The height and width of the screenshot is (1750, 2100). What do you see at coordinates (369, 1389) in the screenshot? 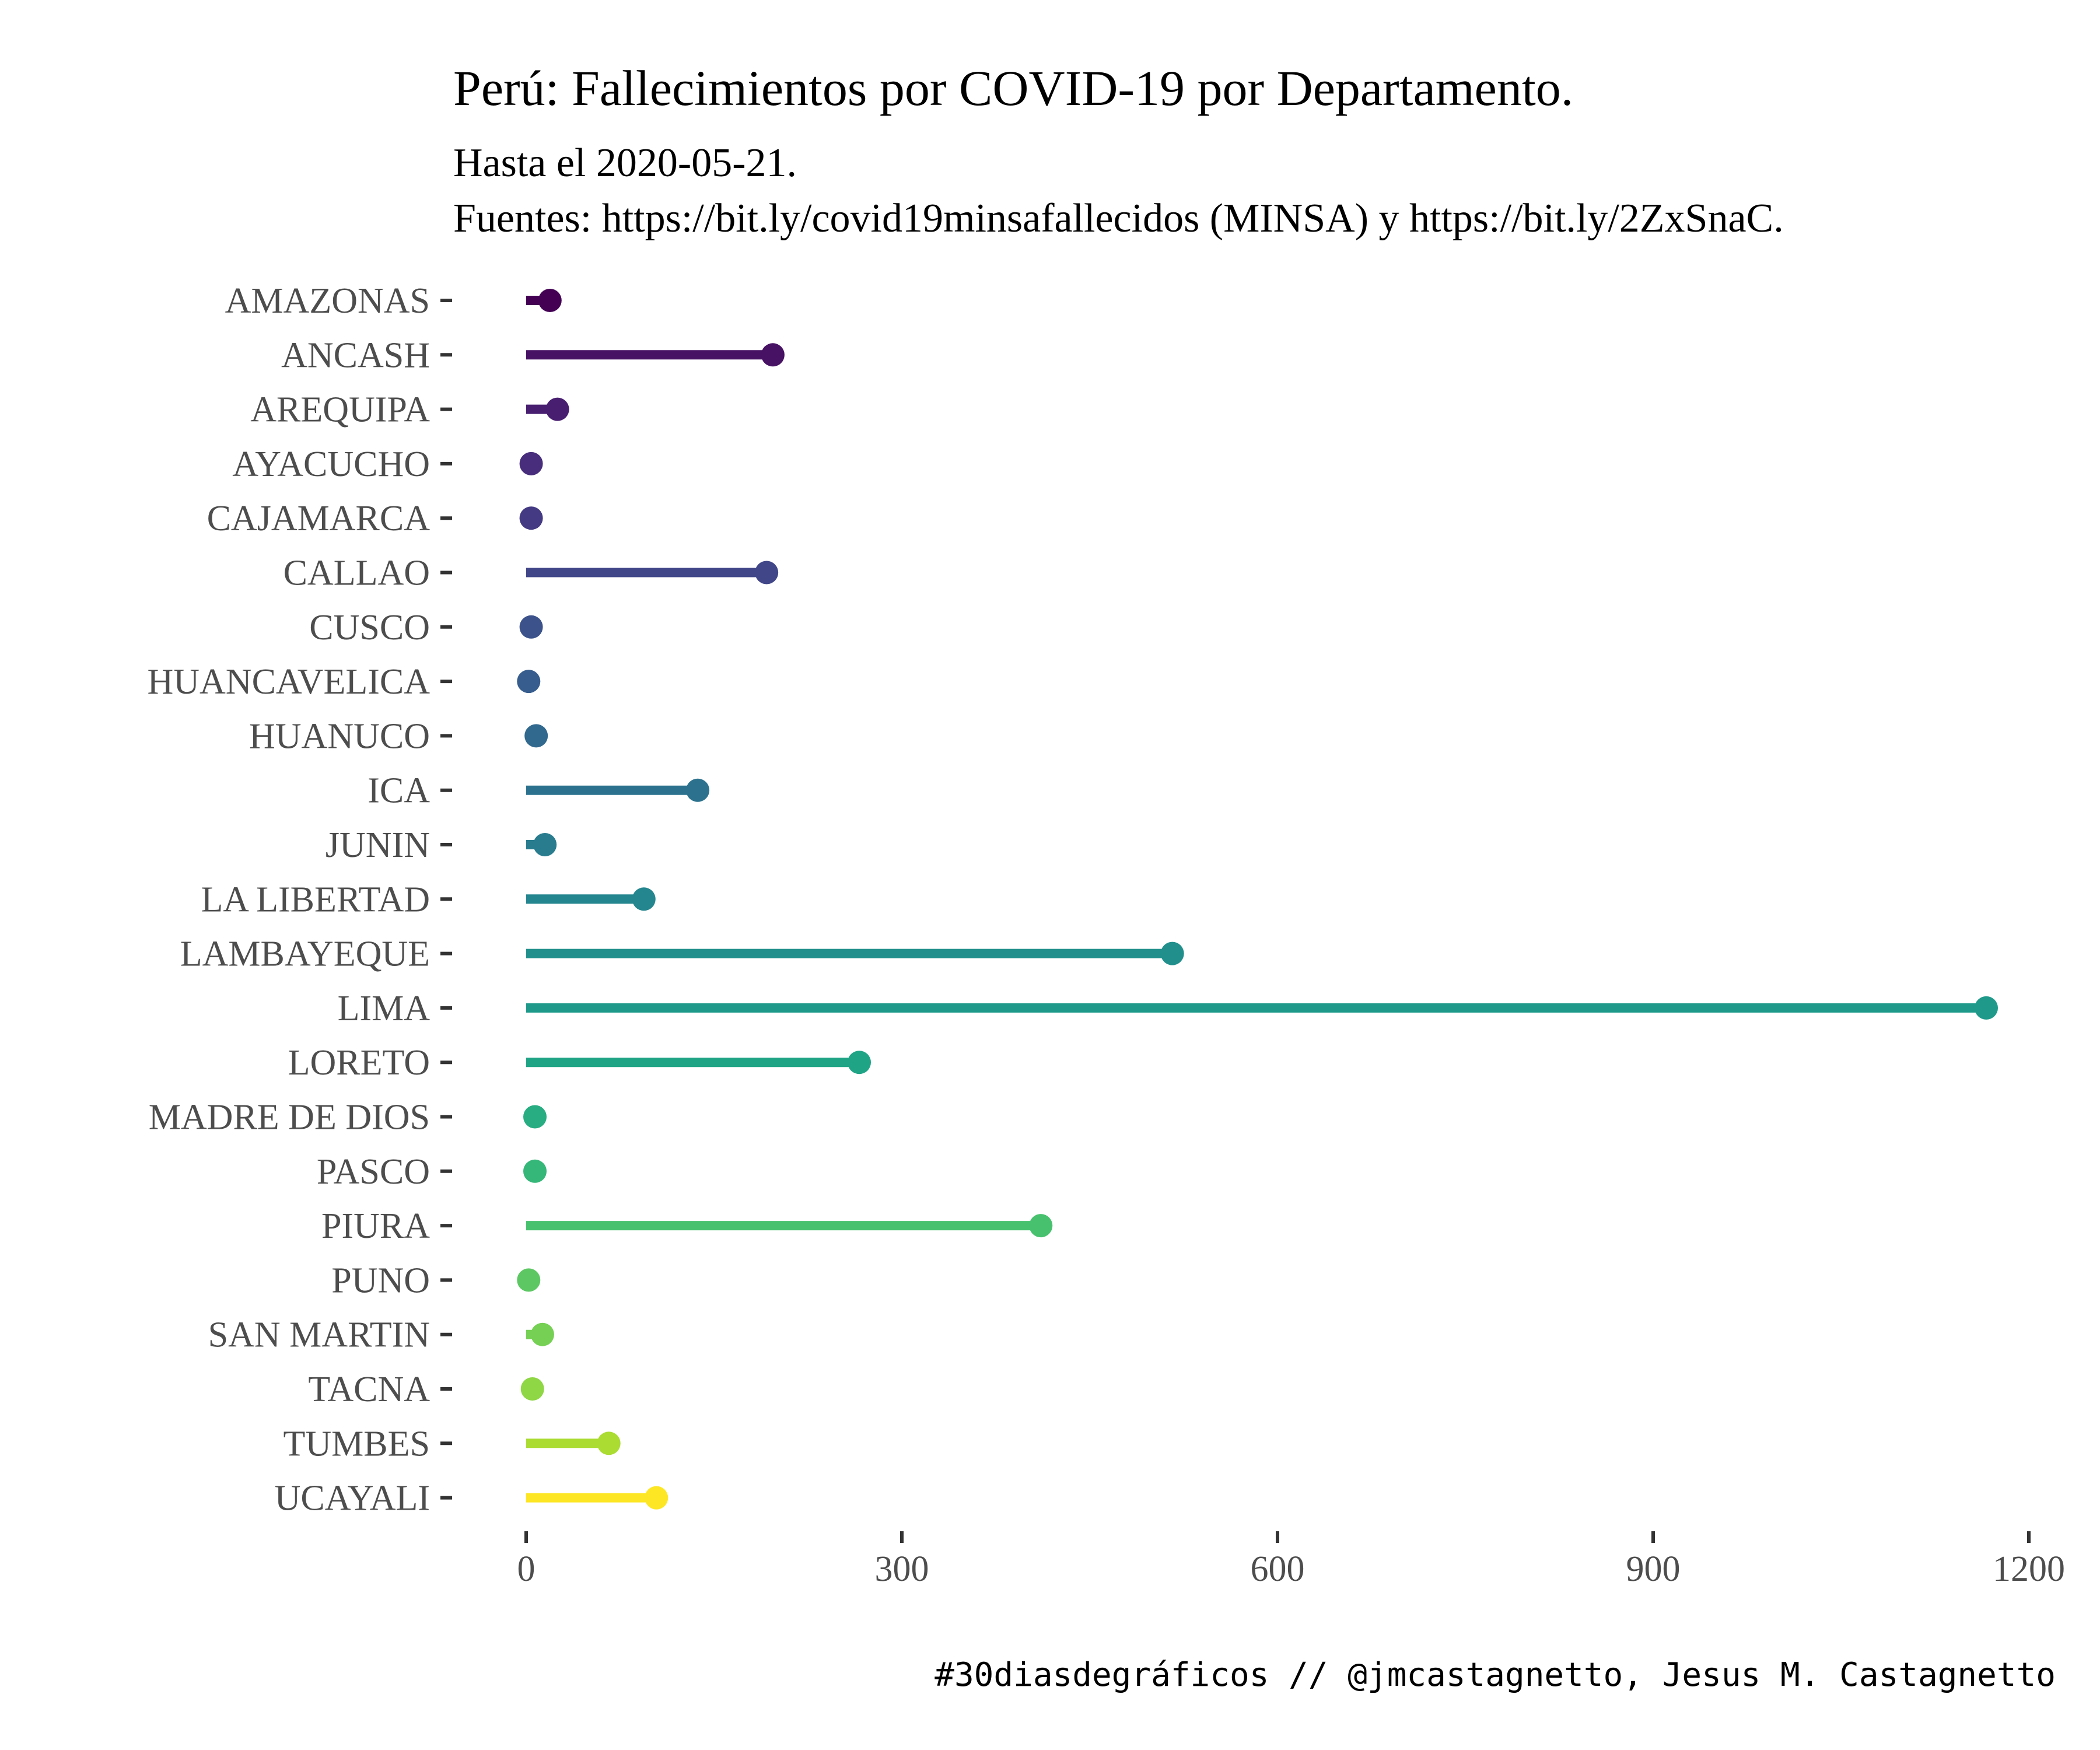
I see `y-tick-label: TACNA` at bounding box center [369, 1389].